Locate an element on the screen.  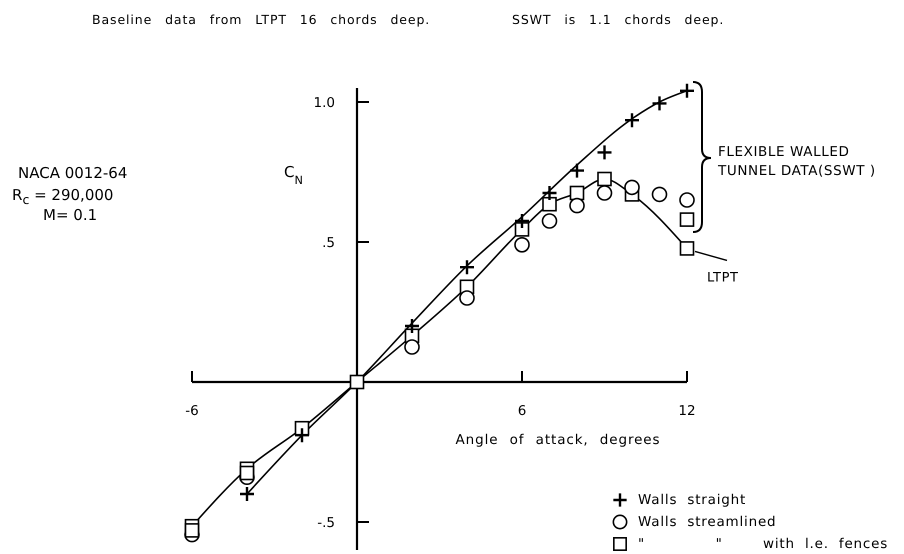
legend-label: Walls straight is located at coordinates (692, 500).